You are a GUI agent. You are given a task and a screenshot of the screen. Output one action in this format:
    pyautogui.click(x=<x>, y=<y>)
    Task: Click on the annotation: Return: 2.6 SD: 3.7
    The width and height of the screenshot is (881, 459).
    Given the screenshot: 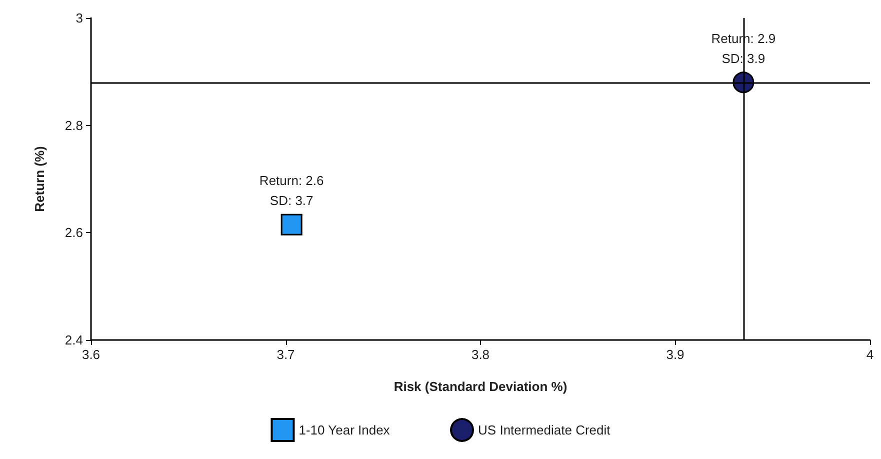 What is the action you would take?
    pyautogui.click(x=291, y=190)
    